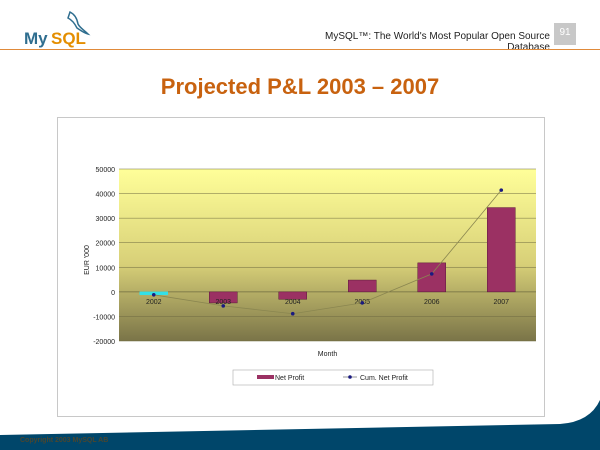  Describe the element at coordinates (106, 244) in the screenshot. I see `y-tick-label: 20000` at that location.